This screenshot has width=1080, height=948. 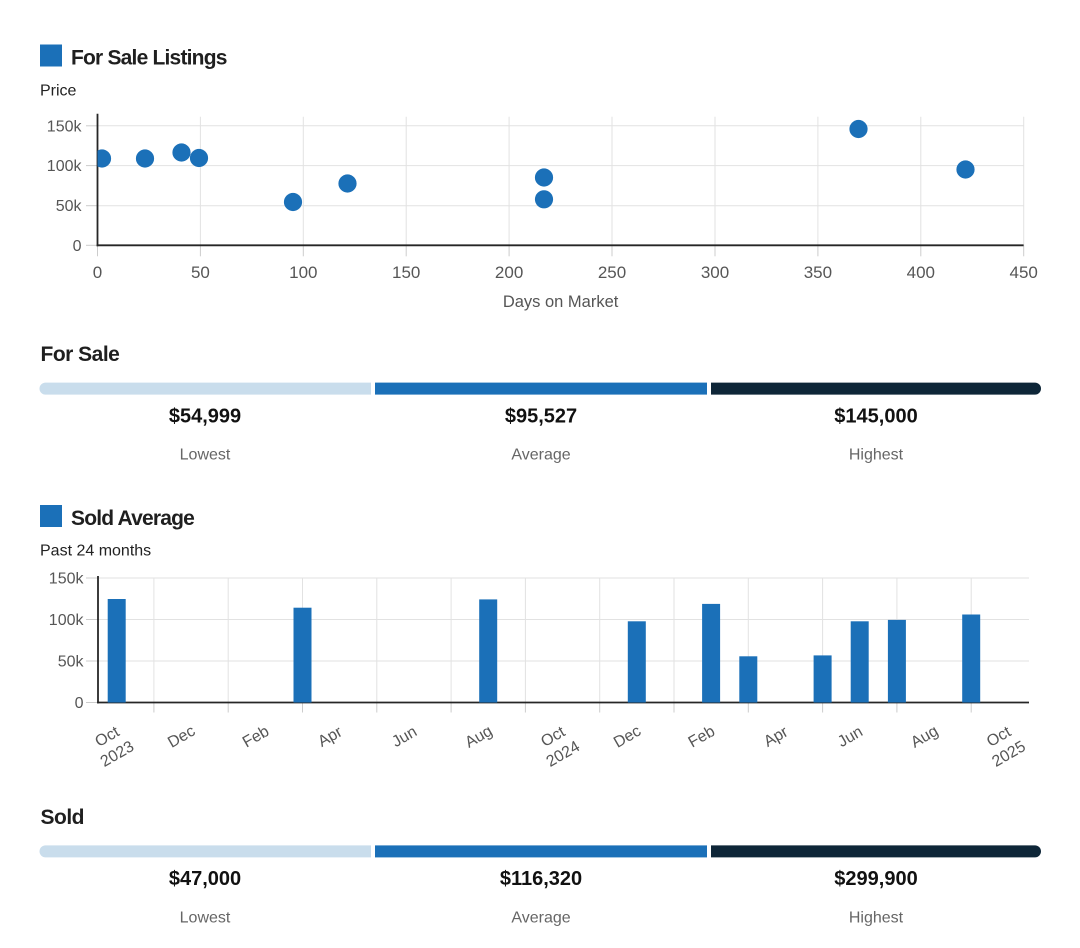 I want to click on svg-text: Sold Average, so click(x=132, y=518).